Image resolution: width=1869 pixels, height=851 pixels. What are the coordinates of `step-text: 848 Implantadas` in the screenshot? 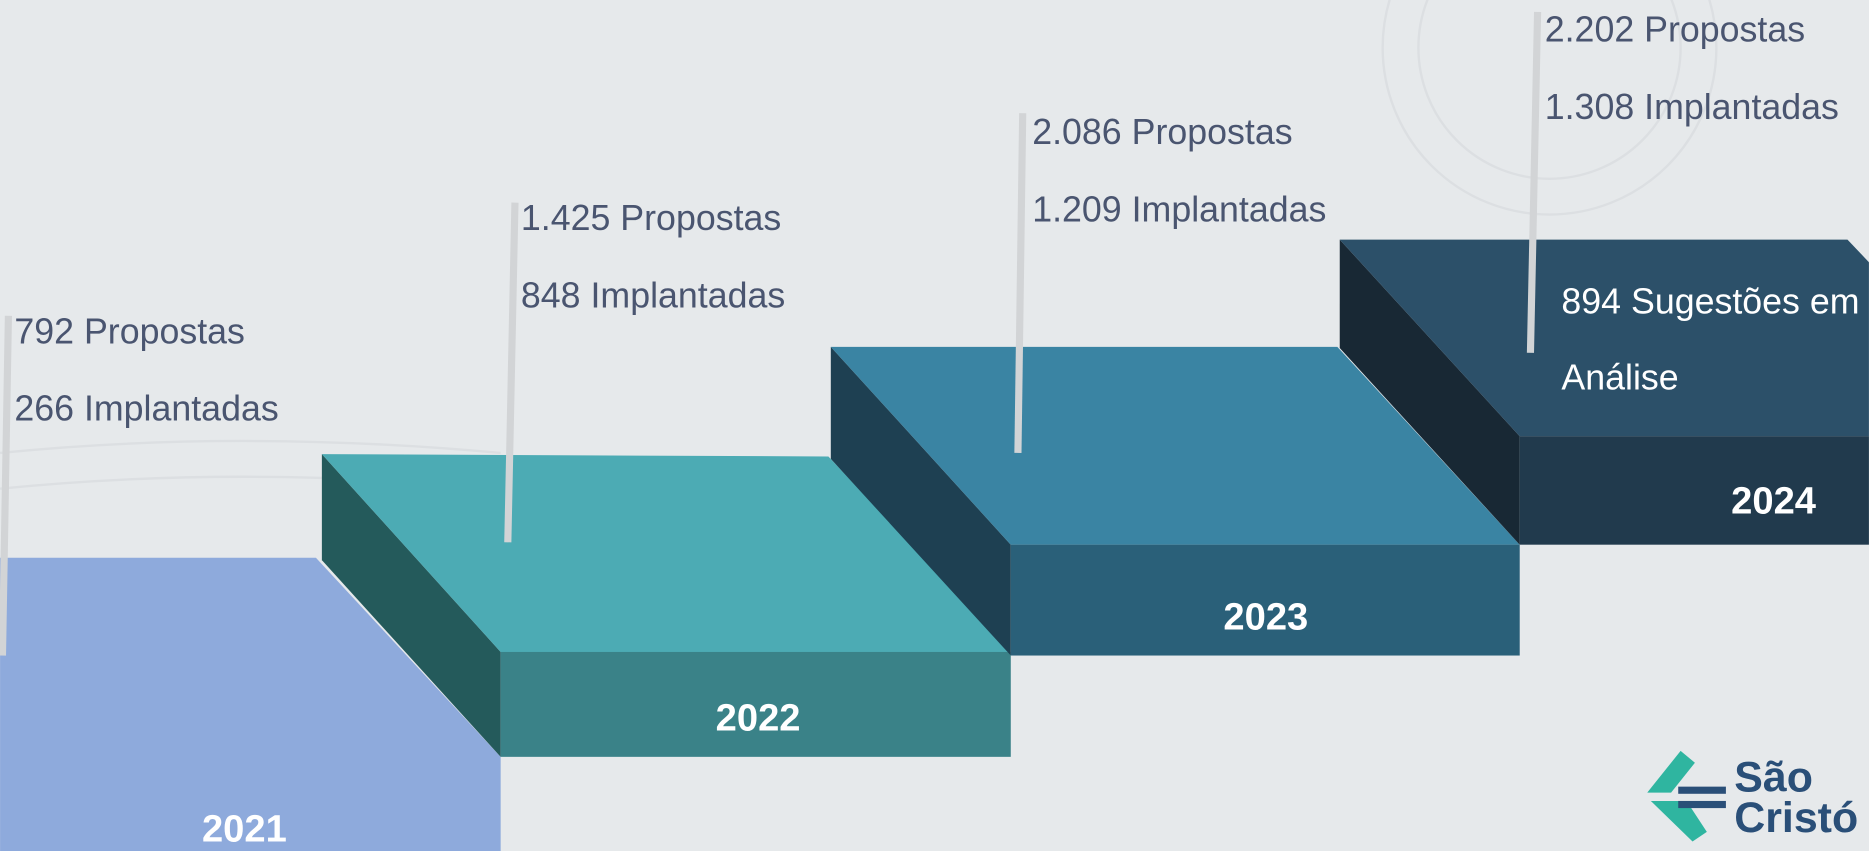 It's located at (653, 296).